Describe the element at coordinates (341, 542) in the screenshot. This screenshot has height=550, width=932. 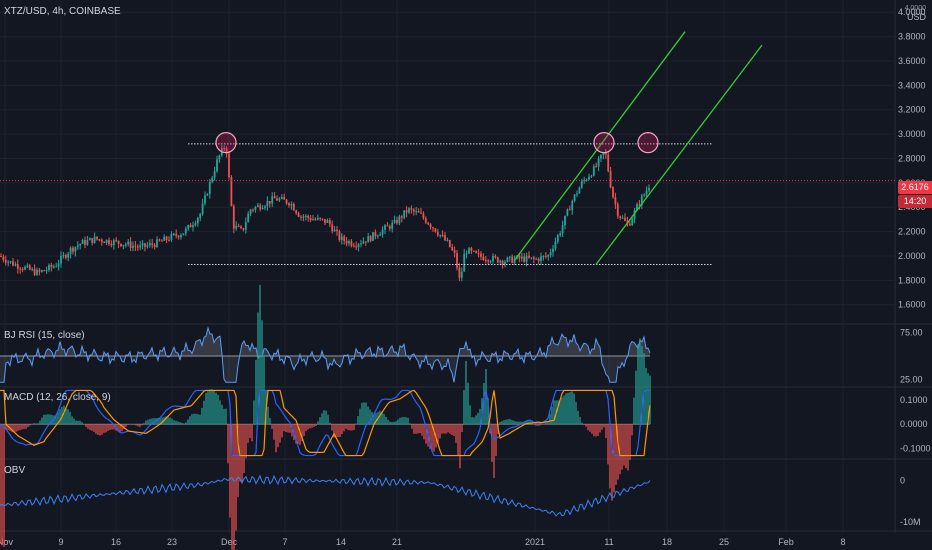
I see `x-tick-label: 14` at that location.